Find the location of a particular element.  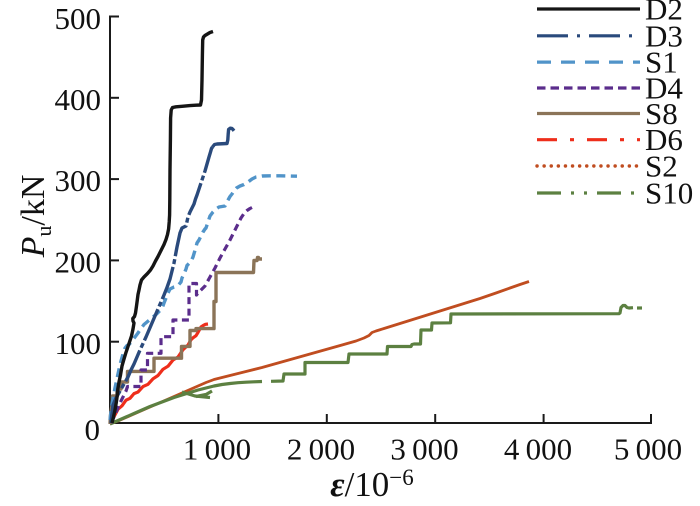

svg-text: D4 is located at coordinates (664, 88).